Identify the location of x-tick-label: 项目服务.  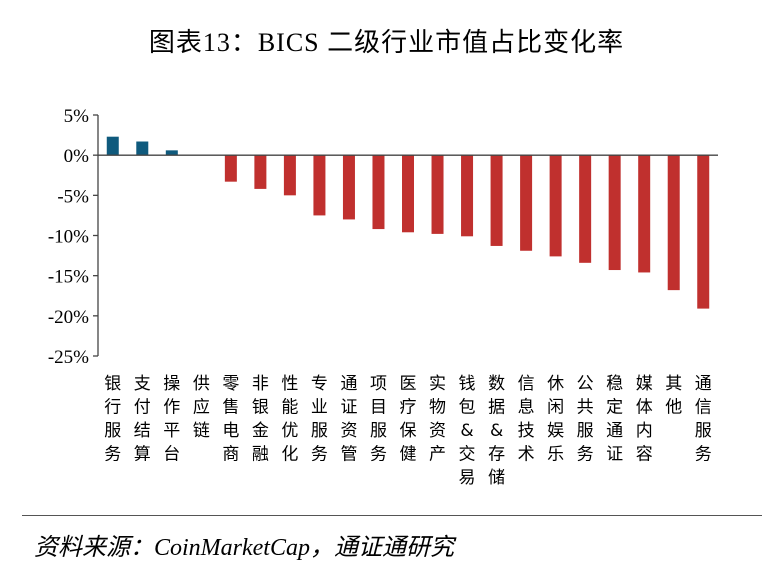
(378, 419).